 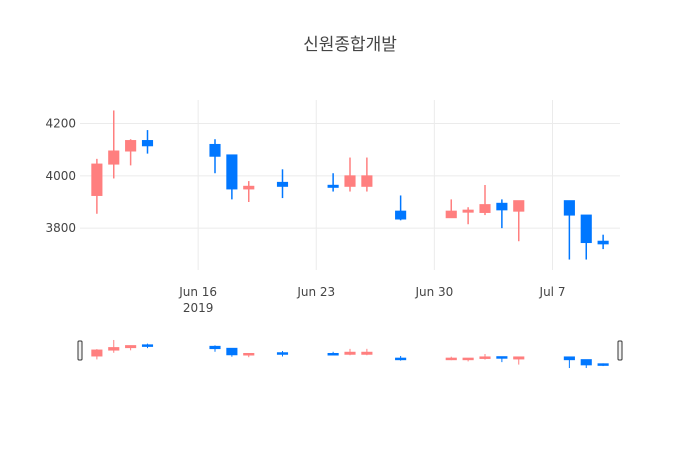 I want to click on x-tick-label: Jul 7, so click(x=552, y=292).